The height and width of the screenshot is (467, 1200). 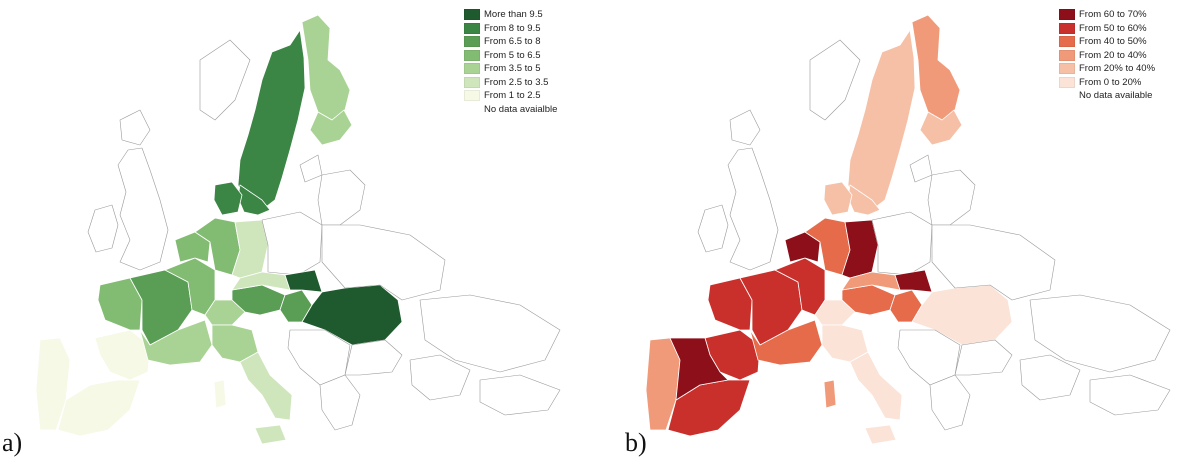 I want to click on legend-label: More than 9.5, so click(x=513, y=14).